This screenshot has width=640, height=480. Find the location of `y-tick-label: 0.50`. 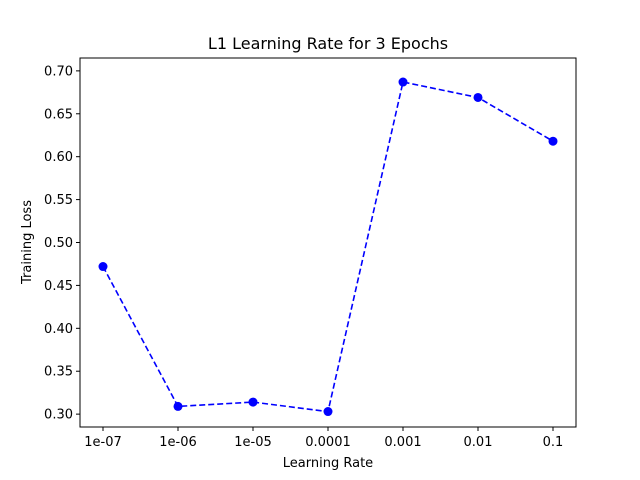

y-tick-label: 0.50 is located at coordinates (58, 243).